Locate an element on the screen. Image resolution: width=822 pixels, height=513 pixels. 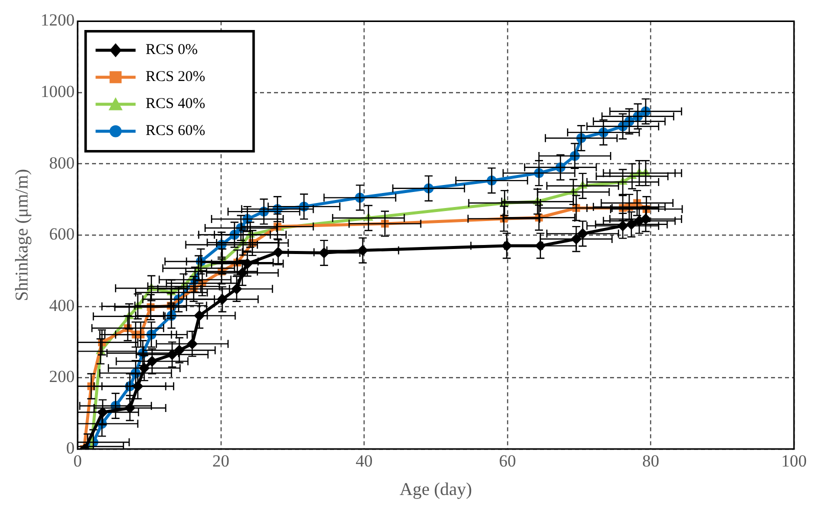
x-tick-label: 40 is located at coordinates (364, 461).